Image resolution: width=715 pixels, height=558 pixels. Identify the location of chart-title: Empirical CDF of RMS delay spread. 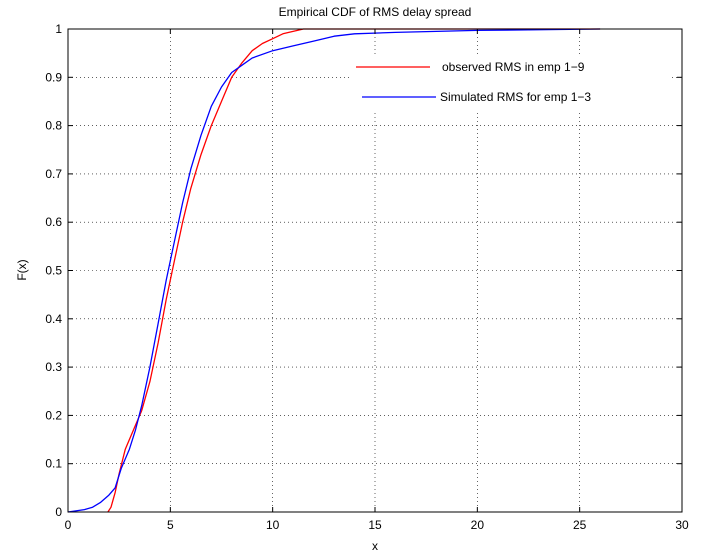
(375, 12).